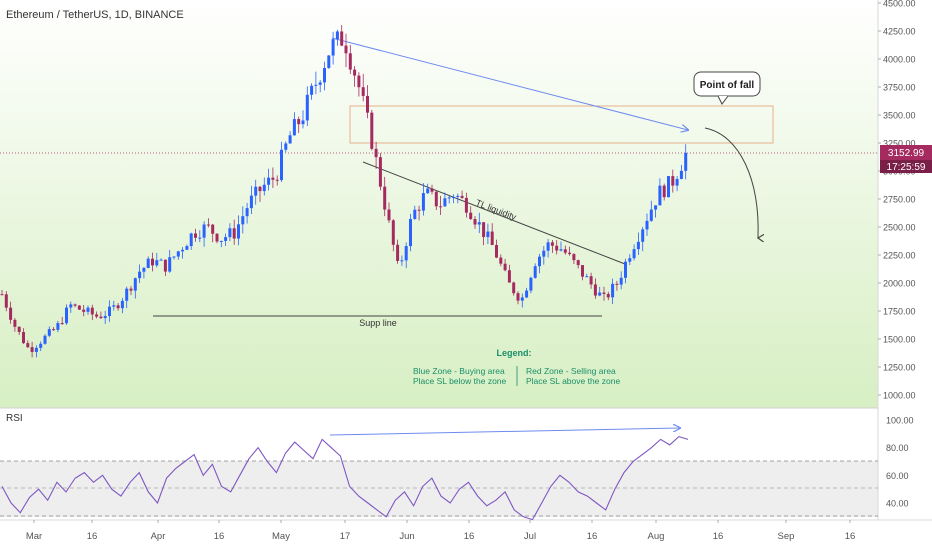  Describe the element at coordinates (509, 83) in the screenshot. I see `price-divergence-arrow` at that location.